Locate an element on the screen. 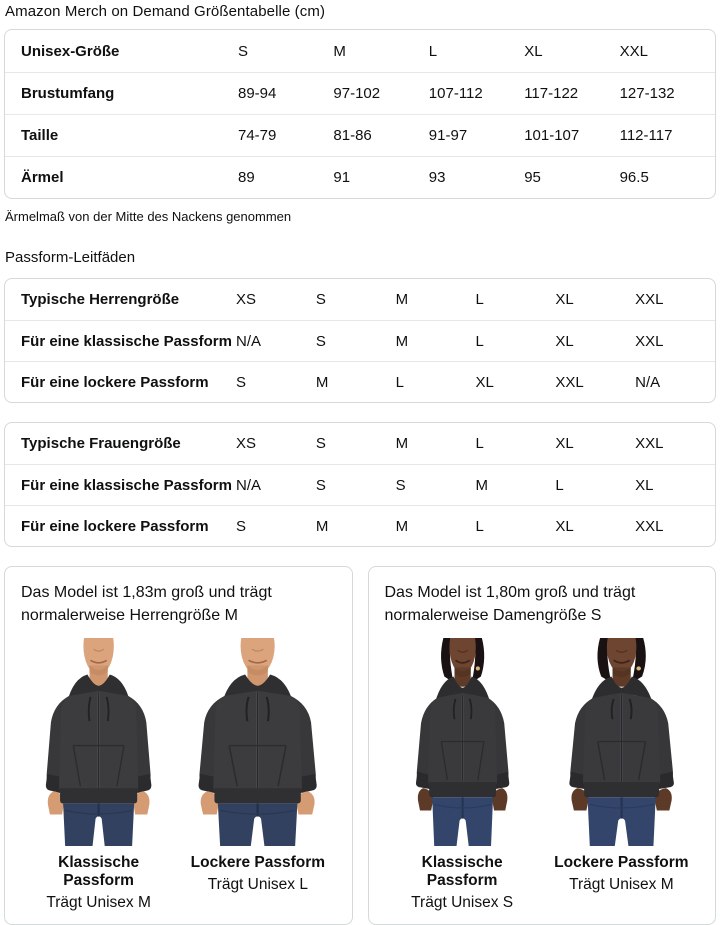 This screenshot has height=925, width=720. fit-caption: Klassische Passform is located at coordinates (99, 871).